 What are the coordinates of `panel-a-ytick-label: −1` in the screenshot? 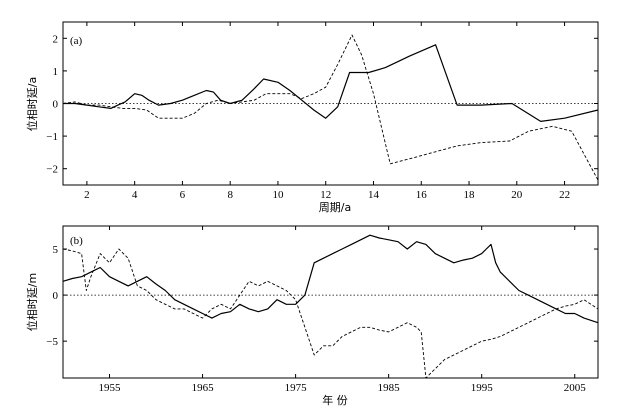 It's located at (52, 137).